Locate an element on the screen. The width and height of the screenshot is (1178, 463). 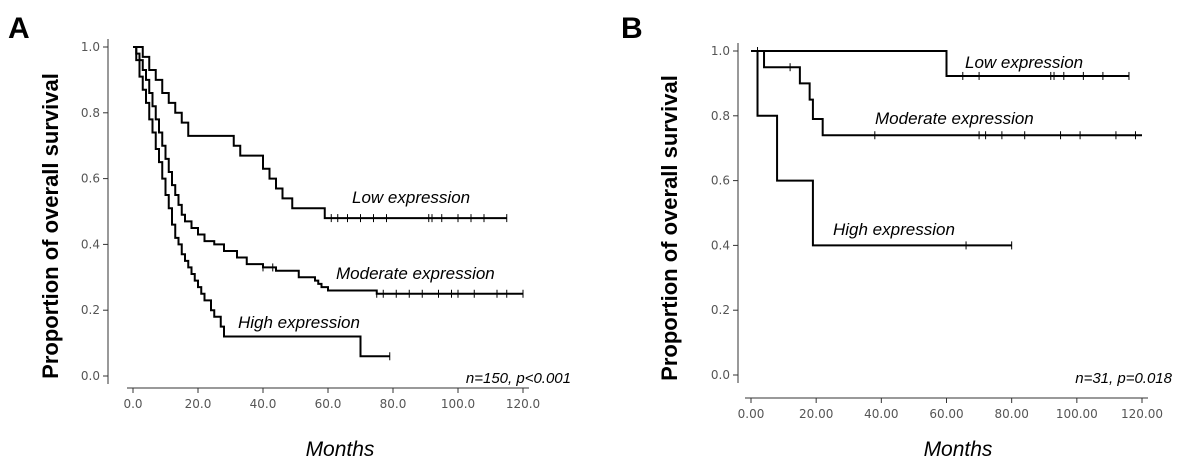
x-tick-label: 120.00 is located at coordinates (1142, 414).